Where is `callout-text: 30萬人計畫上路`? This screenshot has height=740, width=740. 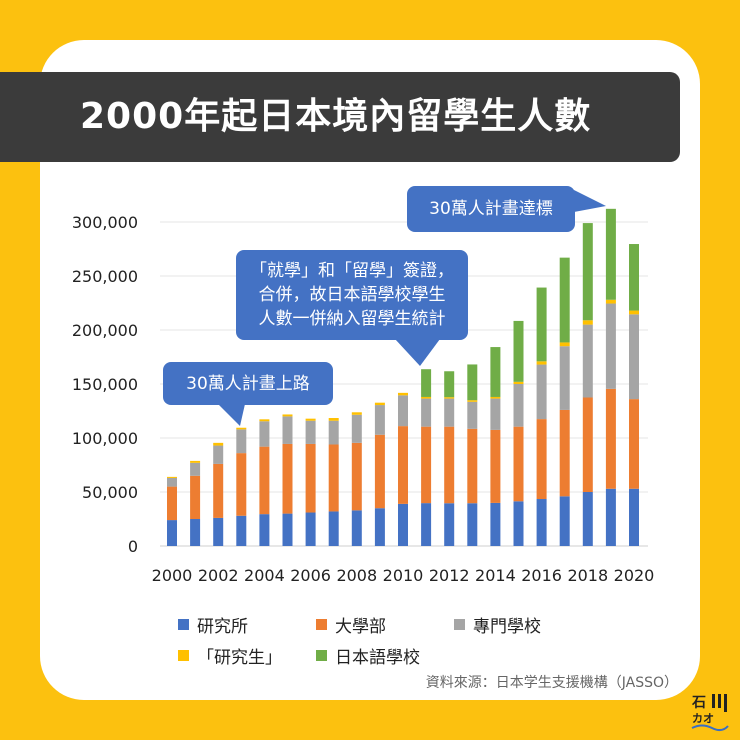 callout-text: 30萬人計畫上路 is located at coordinates (248, 383).